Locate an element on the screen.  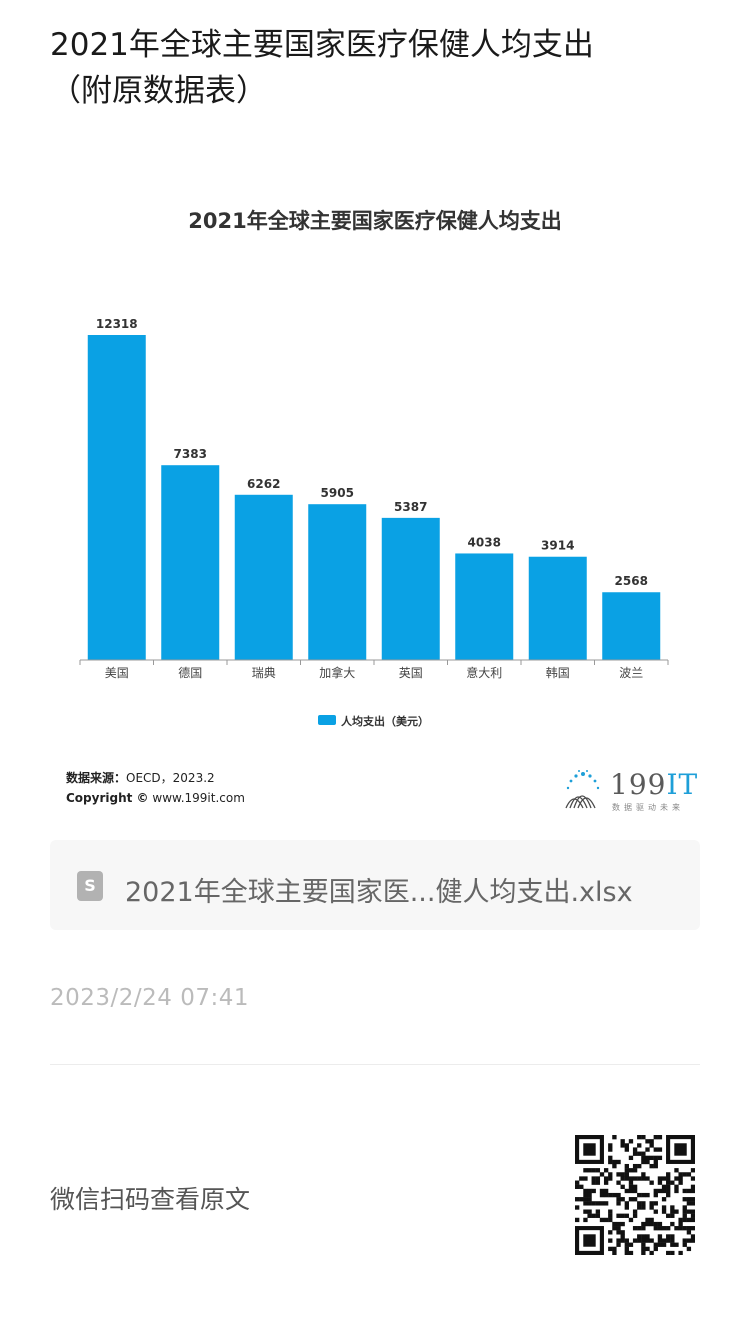
data-label-1: 7383 is located at coordinates (190, 454).